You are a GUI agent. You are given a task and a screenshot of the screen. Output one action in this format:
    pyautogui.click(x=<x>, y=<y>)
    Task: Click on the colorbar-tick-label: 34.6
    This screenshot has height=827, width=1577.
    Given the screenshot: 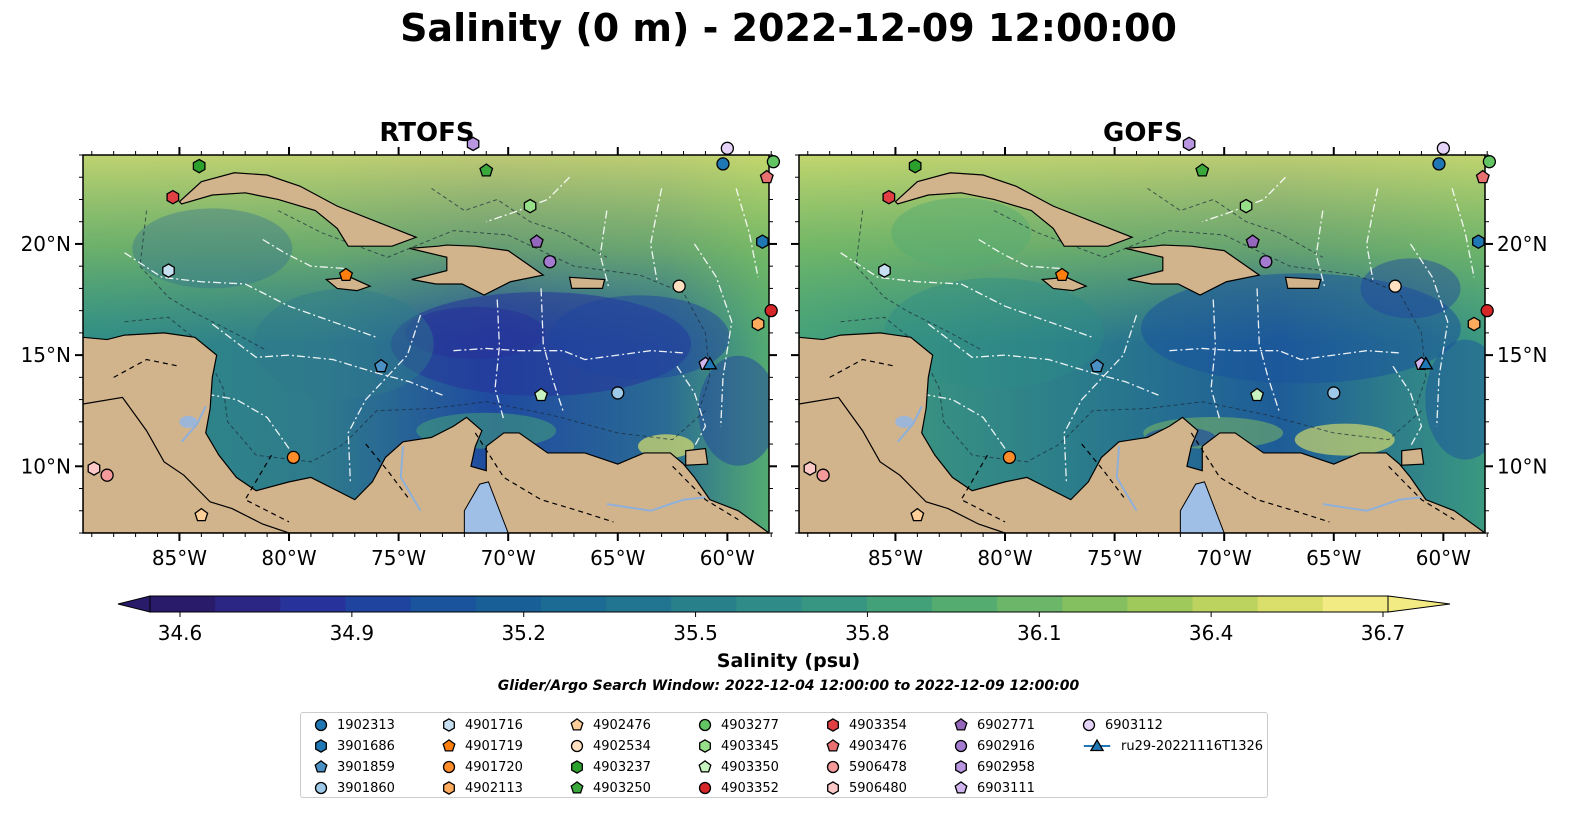 What is the action you would take?
    pyautogui.click(x=180, y=633)
    